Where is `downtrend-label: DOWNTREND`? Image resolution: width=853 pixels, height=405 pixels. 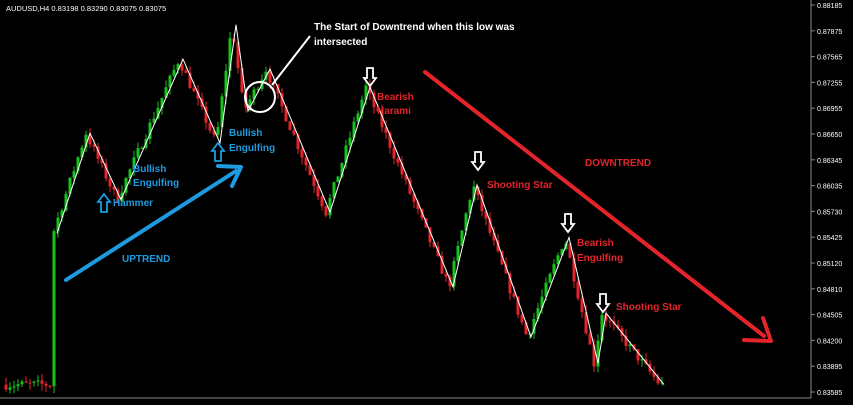 downtrend-label: DOWNTREND is located at coordinates (618, 163).